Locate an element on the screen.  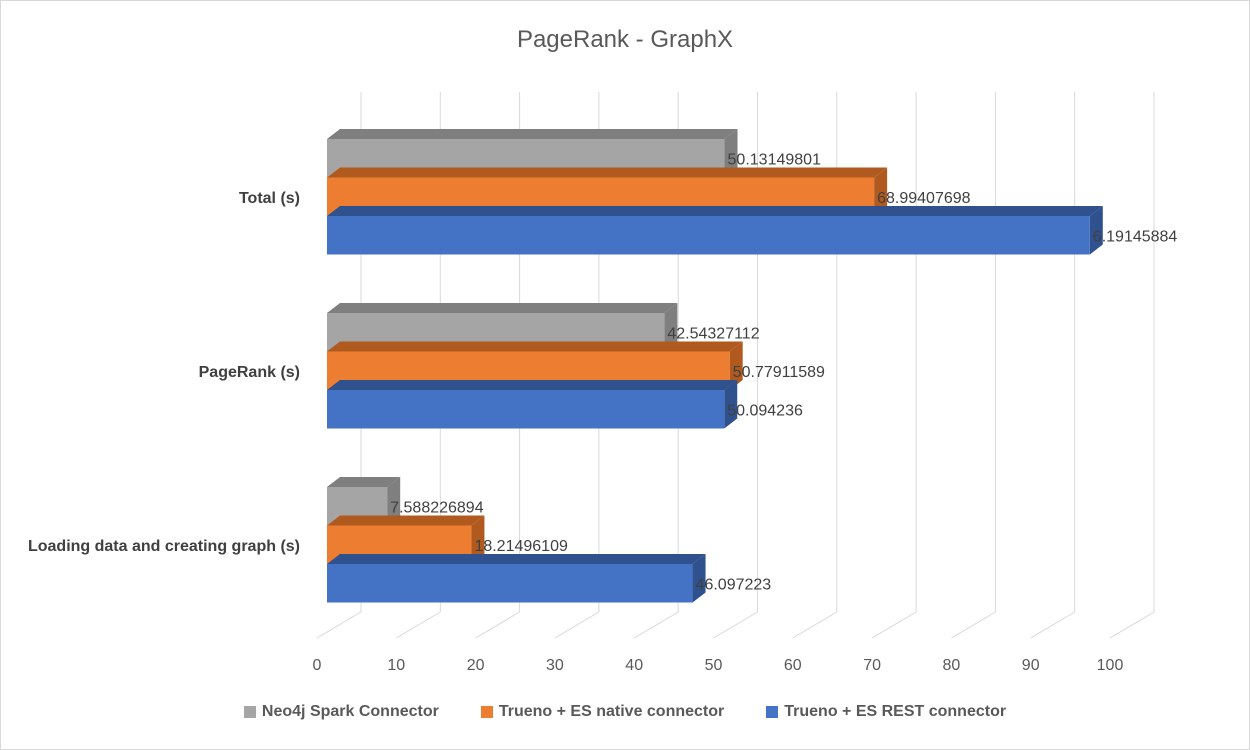
legend-item: Neo4j Spark Connector is located at coordinates (341, 712).